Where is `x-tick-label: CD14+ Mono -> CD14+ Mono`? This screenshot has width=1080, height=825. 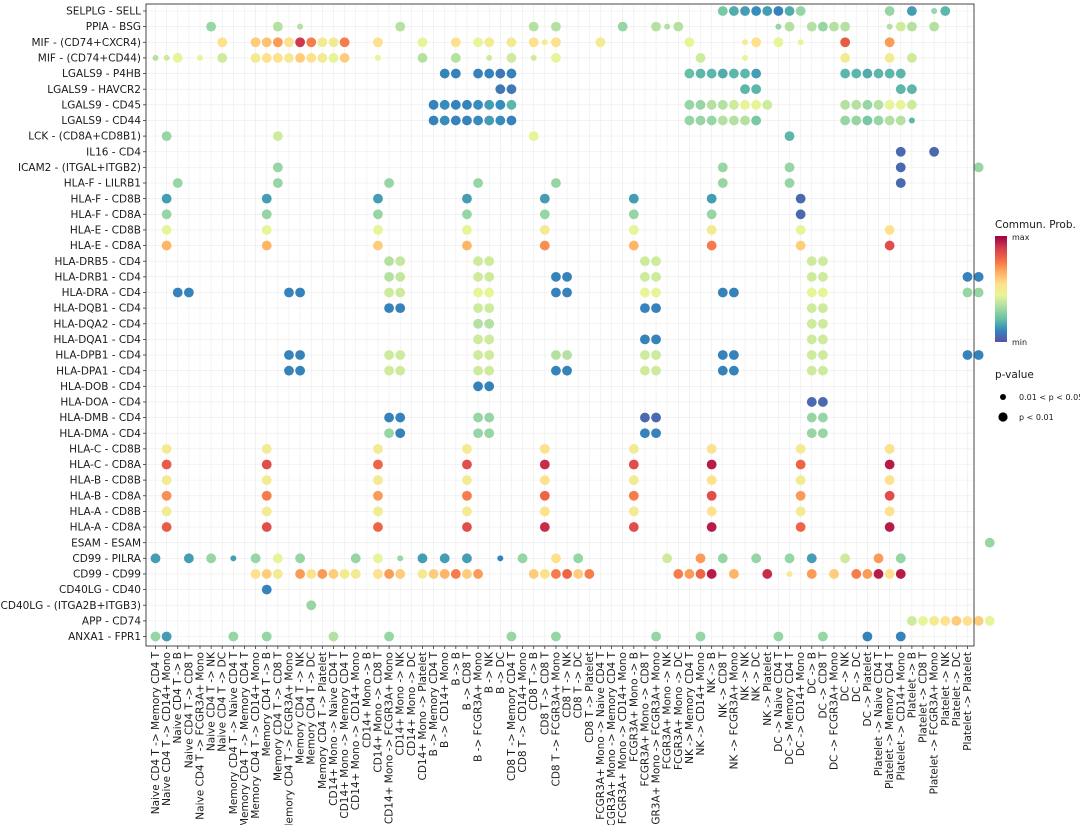 x-tick-label: CD14+ Mono -> CD14+ Mono is located at coordinates (356, 731).